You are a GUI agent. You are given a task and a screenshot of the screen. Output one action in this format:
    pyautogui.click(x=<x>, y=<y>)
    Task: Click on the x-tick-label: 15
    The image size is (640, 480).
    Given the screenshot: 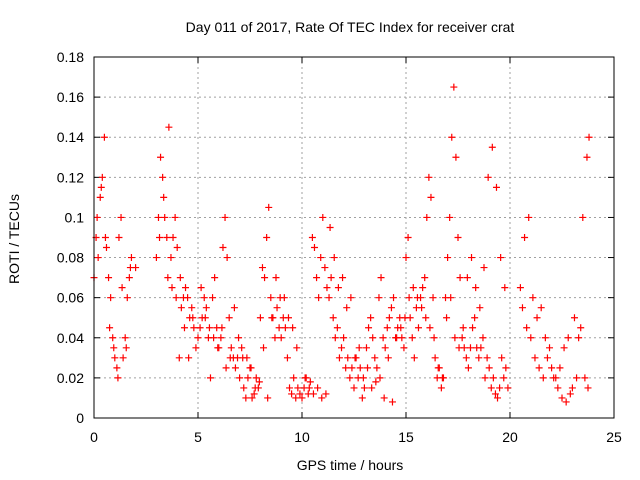 What is the action you would take?
    pyautogui.click(x=406, y=437)
    